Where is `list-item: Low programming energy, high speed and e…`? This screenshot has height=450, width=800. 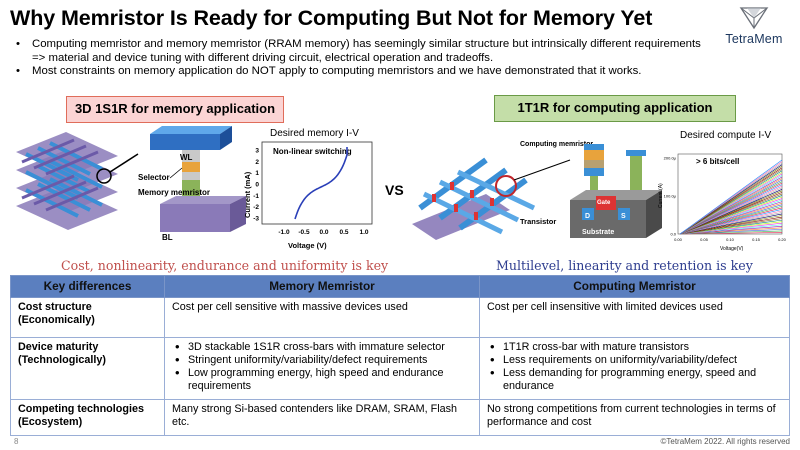
list-item: Low programming energy, high speed and e… is located at coordinates (322, 379).